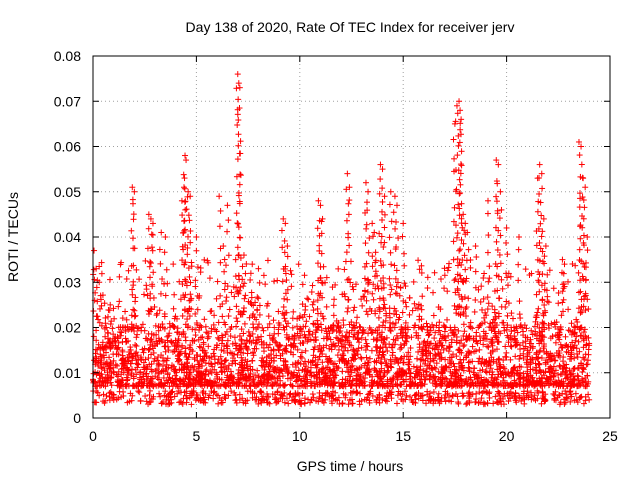 This screenshot has width=640, height=480. What do you see at coordinates (67, 101) in the screenshot?
I see `y-tick-label: 0.07` at bounding box center [67, 101].